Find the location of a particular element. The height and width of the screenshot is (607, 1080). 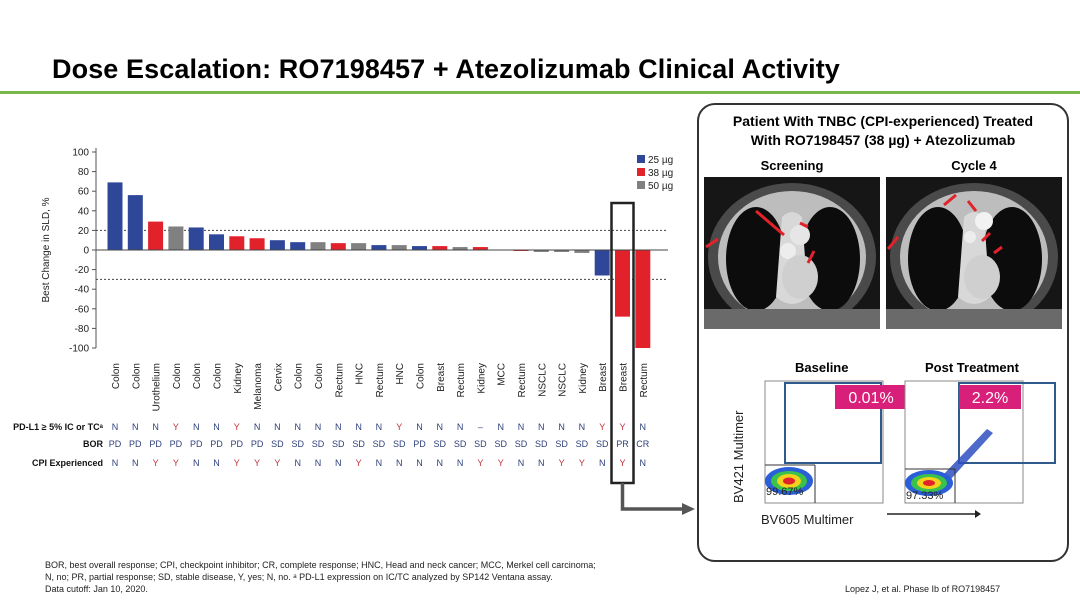

row-value: PR is located at coordinates (622, 444).